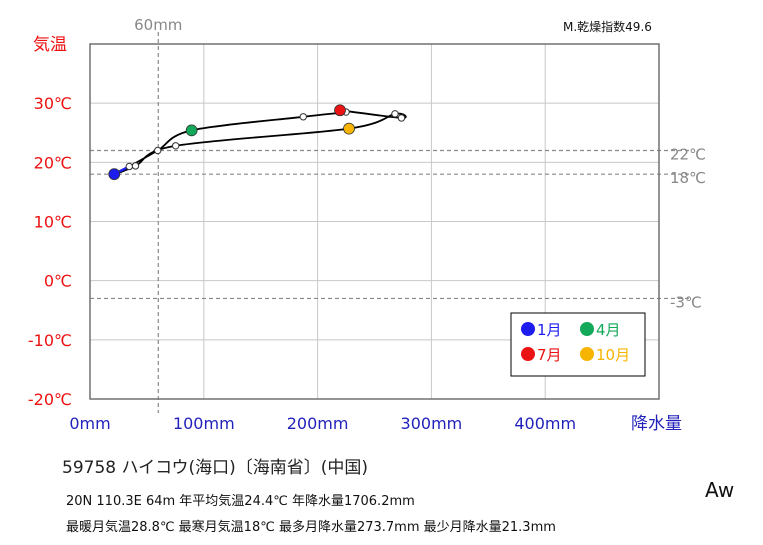  Describe the element at coordinates (158, 25) in the screenshot. I see `reference-label-precip: 60mm` at that location.